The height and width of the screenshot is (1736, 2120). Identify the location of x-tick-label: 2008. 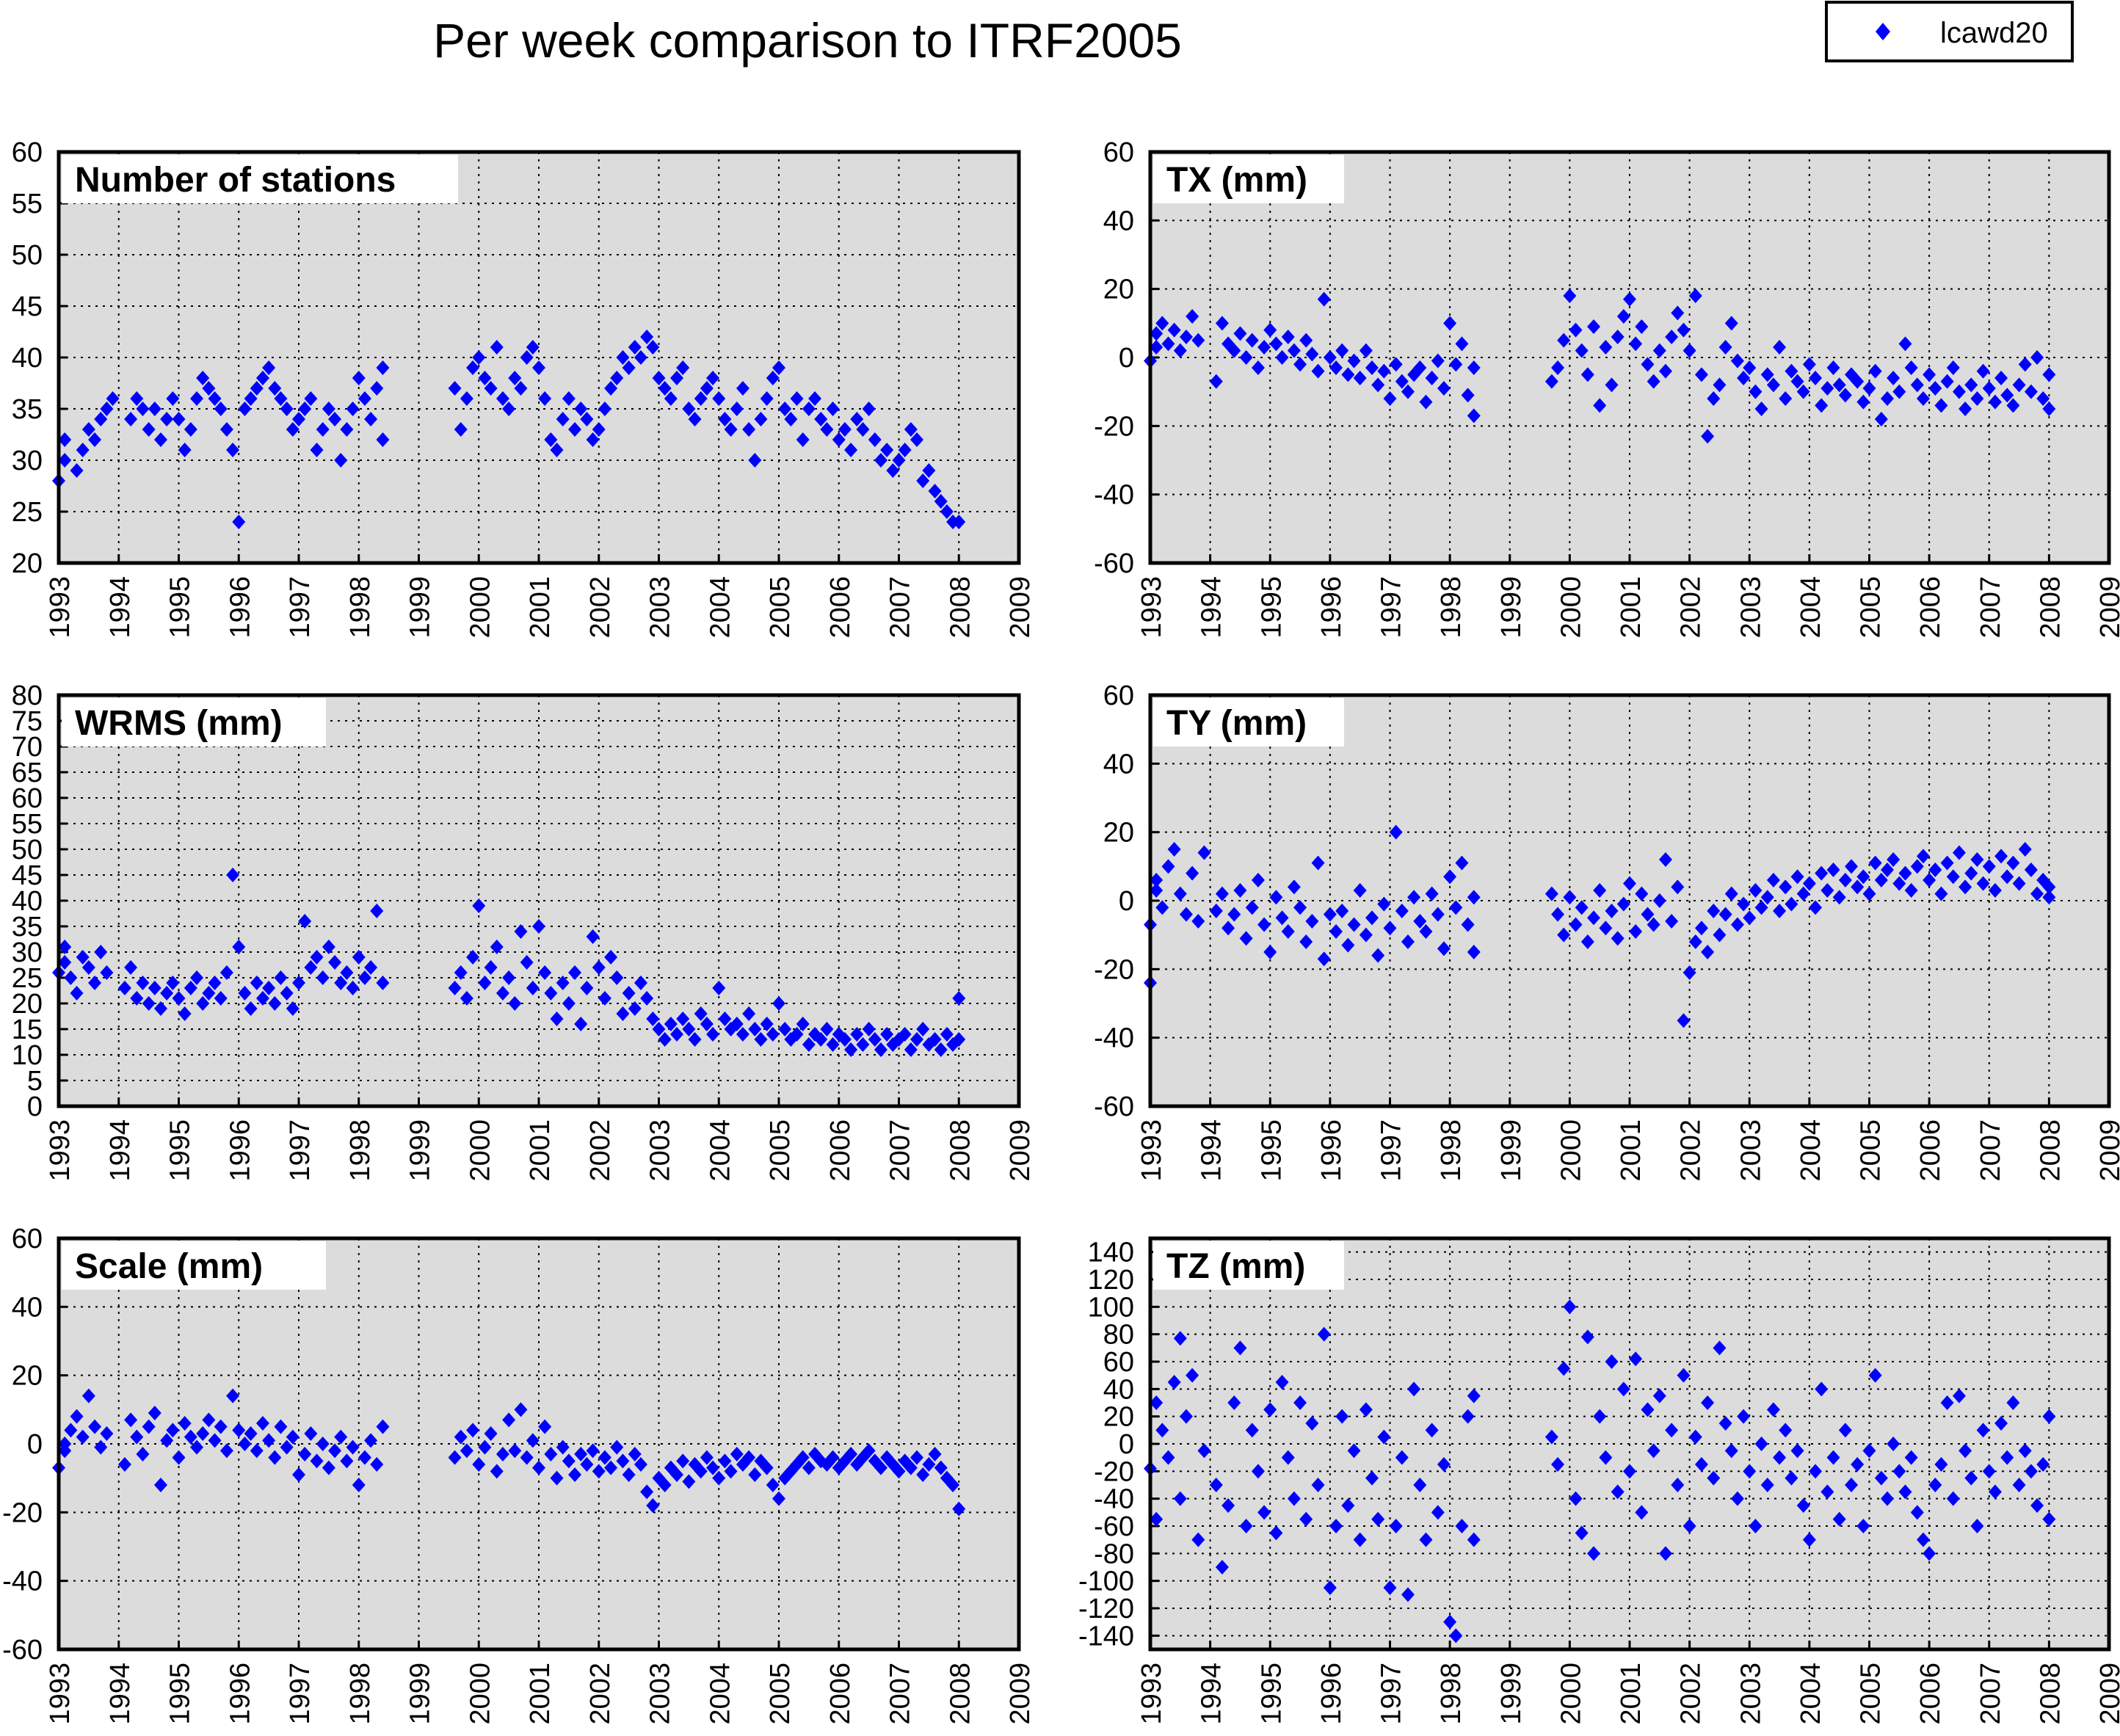
(2050, 607).